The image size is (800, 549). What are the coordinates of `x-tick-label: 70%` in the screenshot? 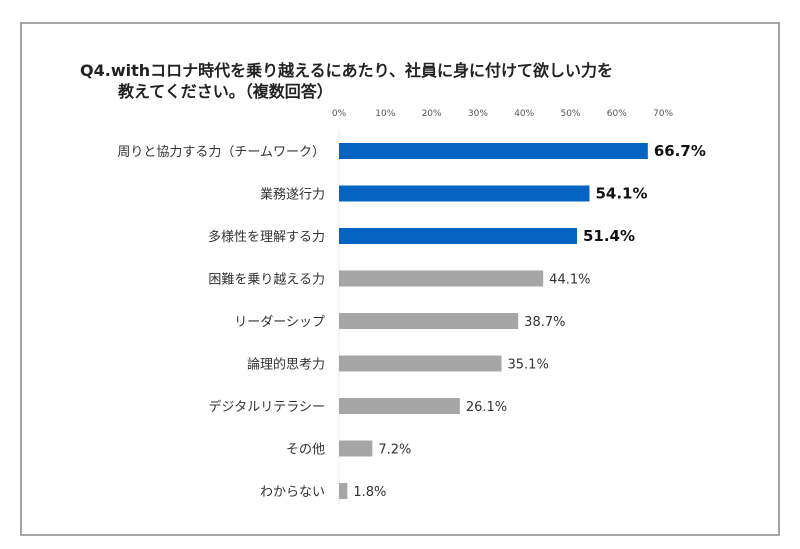 It's located at (663, 114).